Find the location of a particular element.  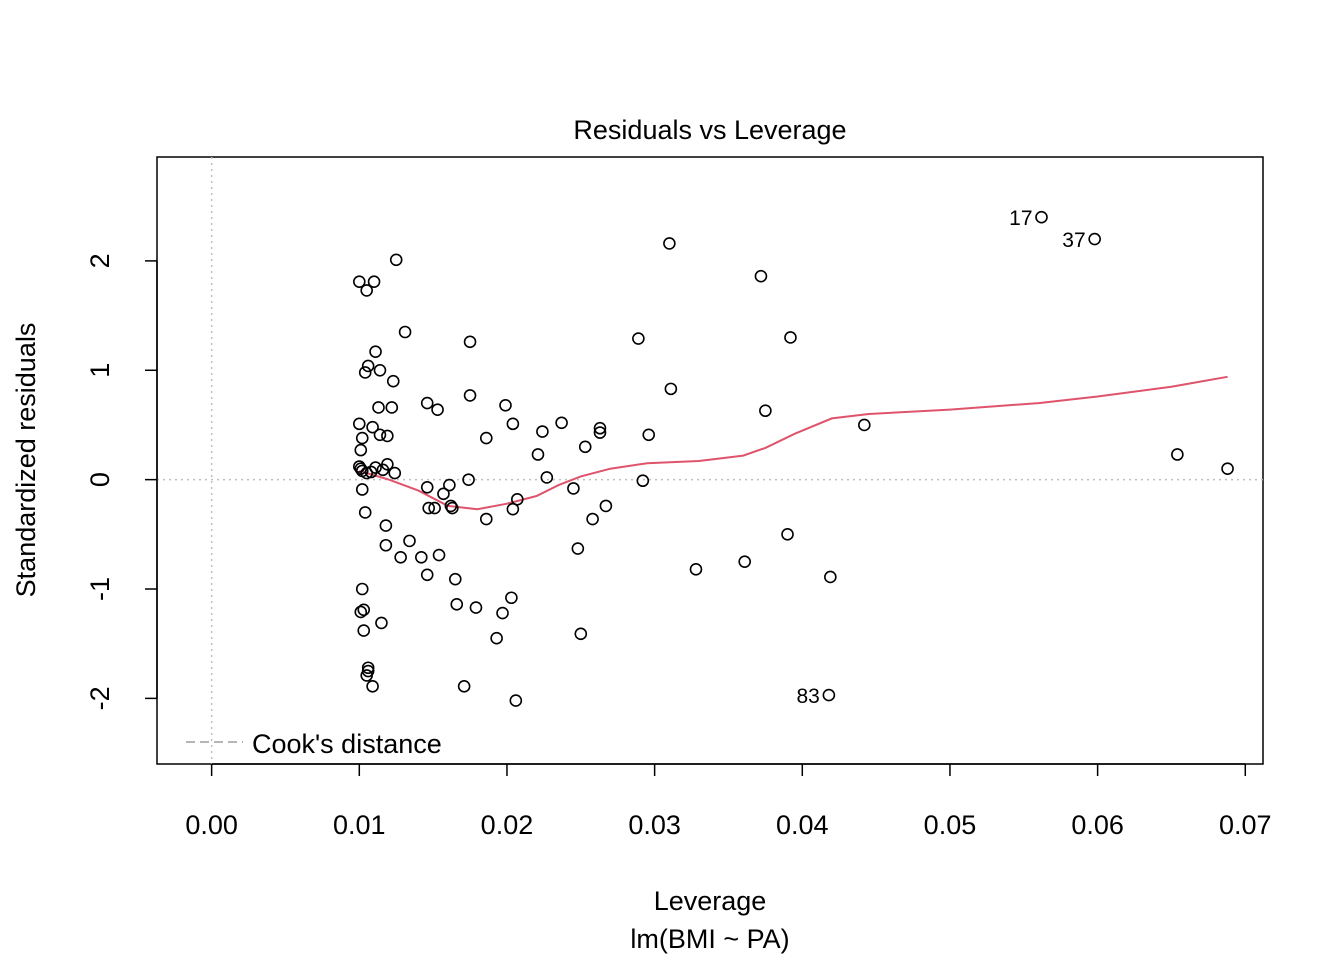

y-tick-label: -1 is located at coordinates (100, 589).